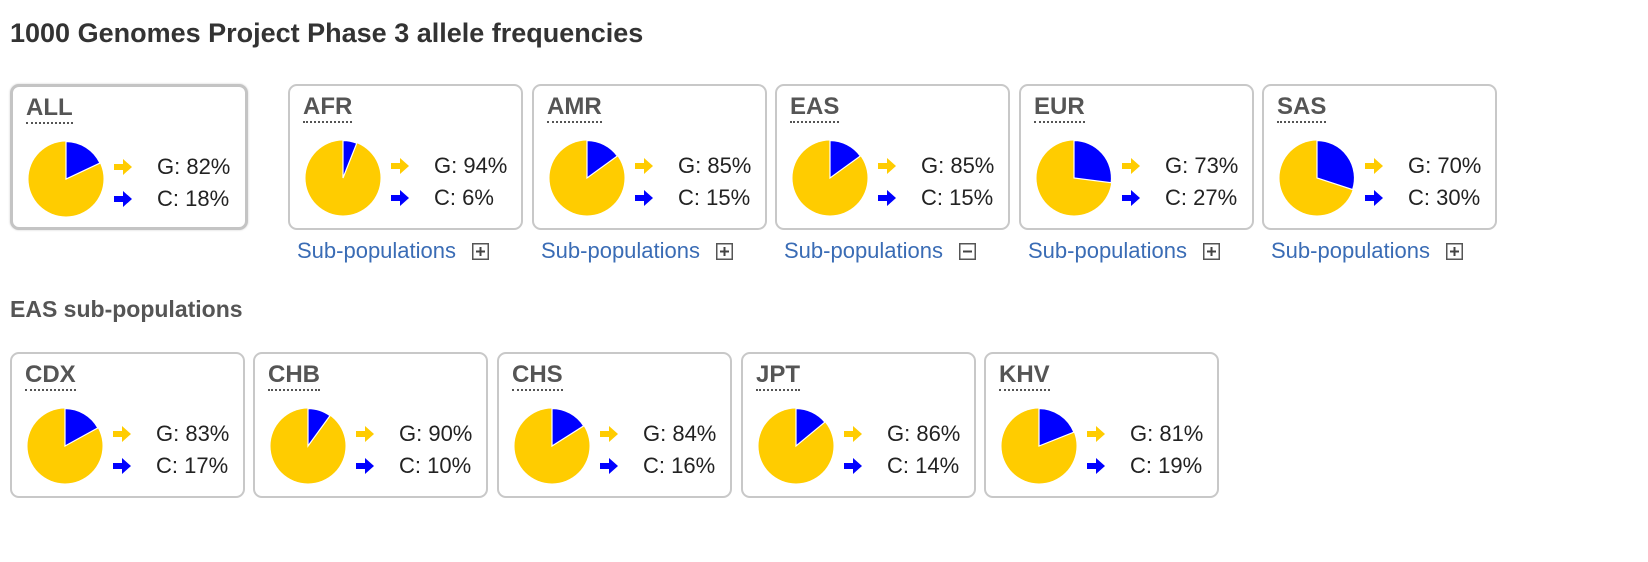 Image resolution: width=1648 pixels, height=562 pixels. What do you see at coordinates (1167, 433) in the screenshot?
I see `allele-frequency-label: G: 81%` at bounding box center [1167, 433].